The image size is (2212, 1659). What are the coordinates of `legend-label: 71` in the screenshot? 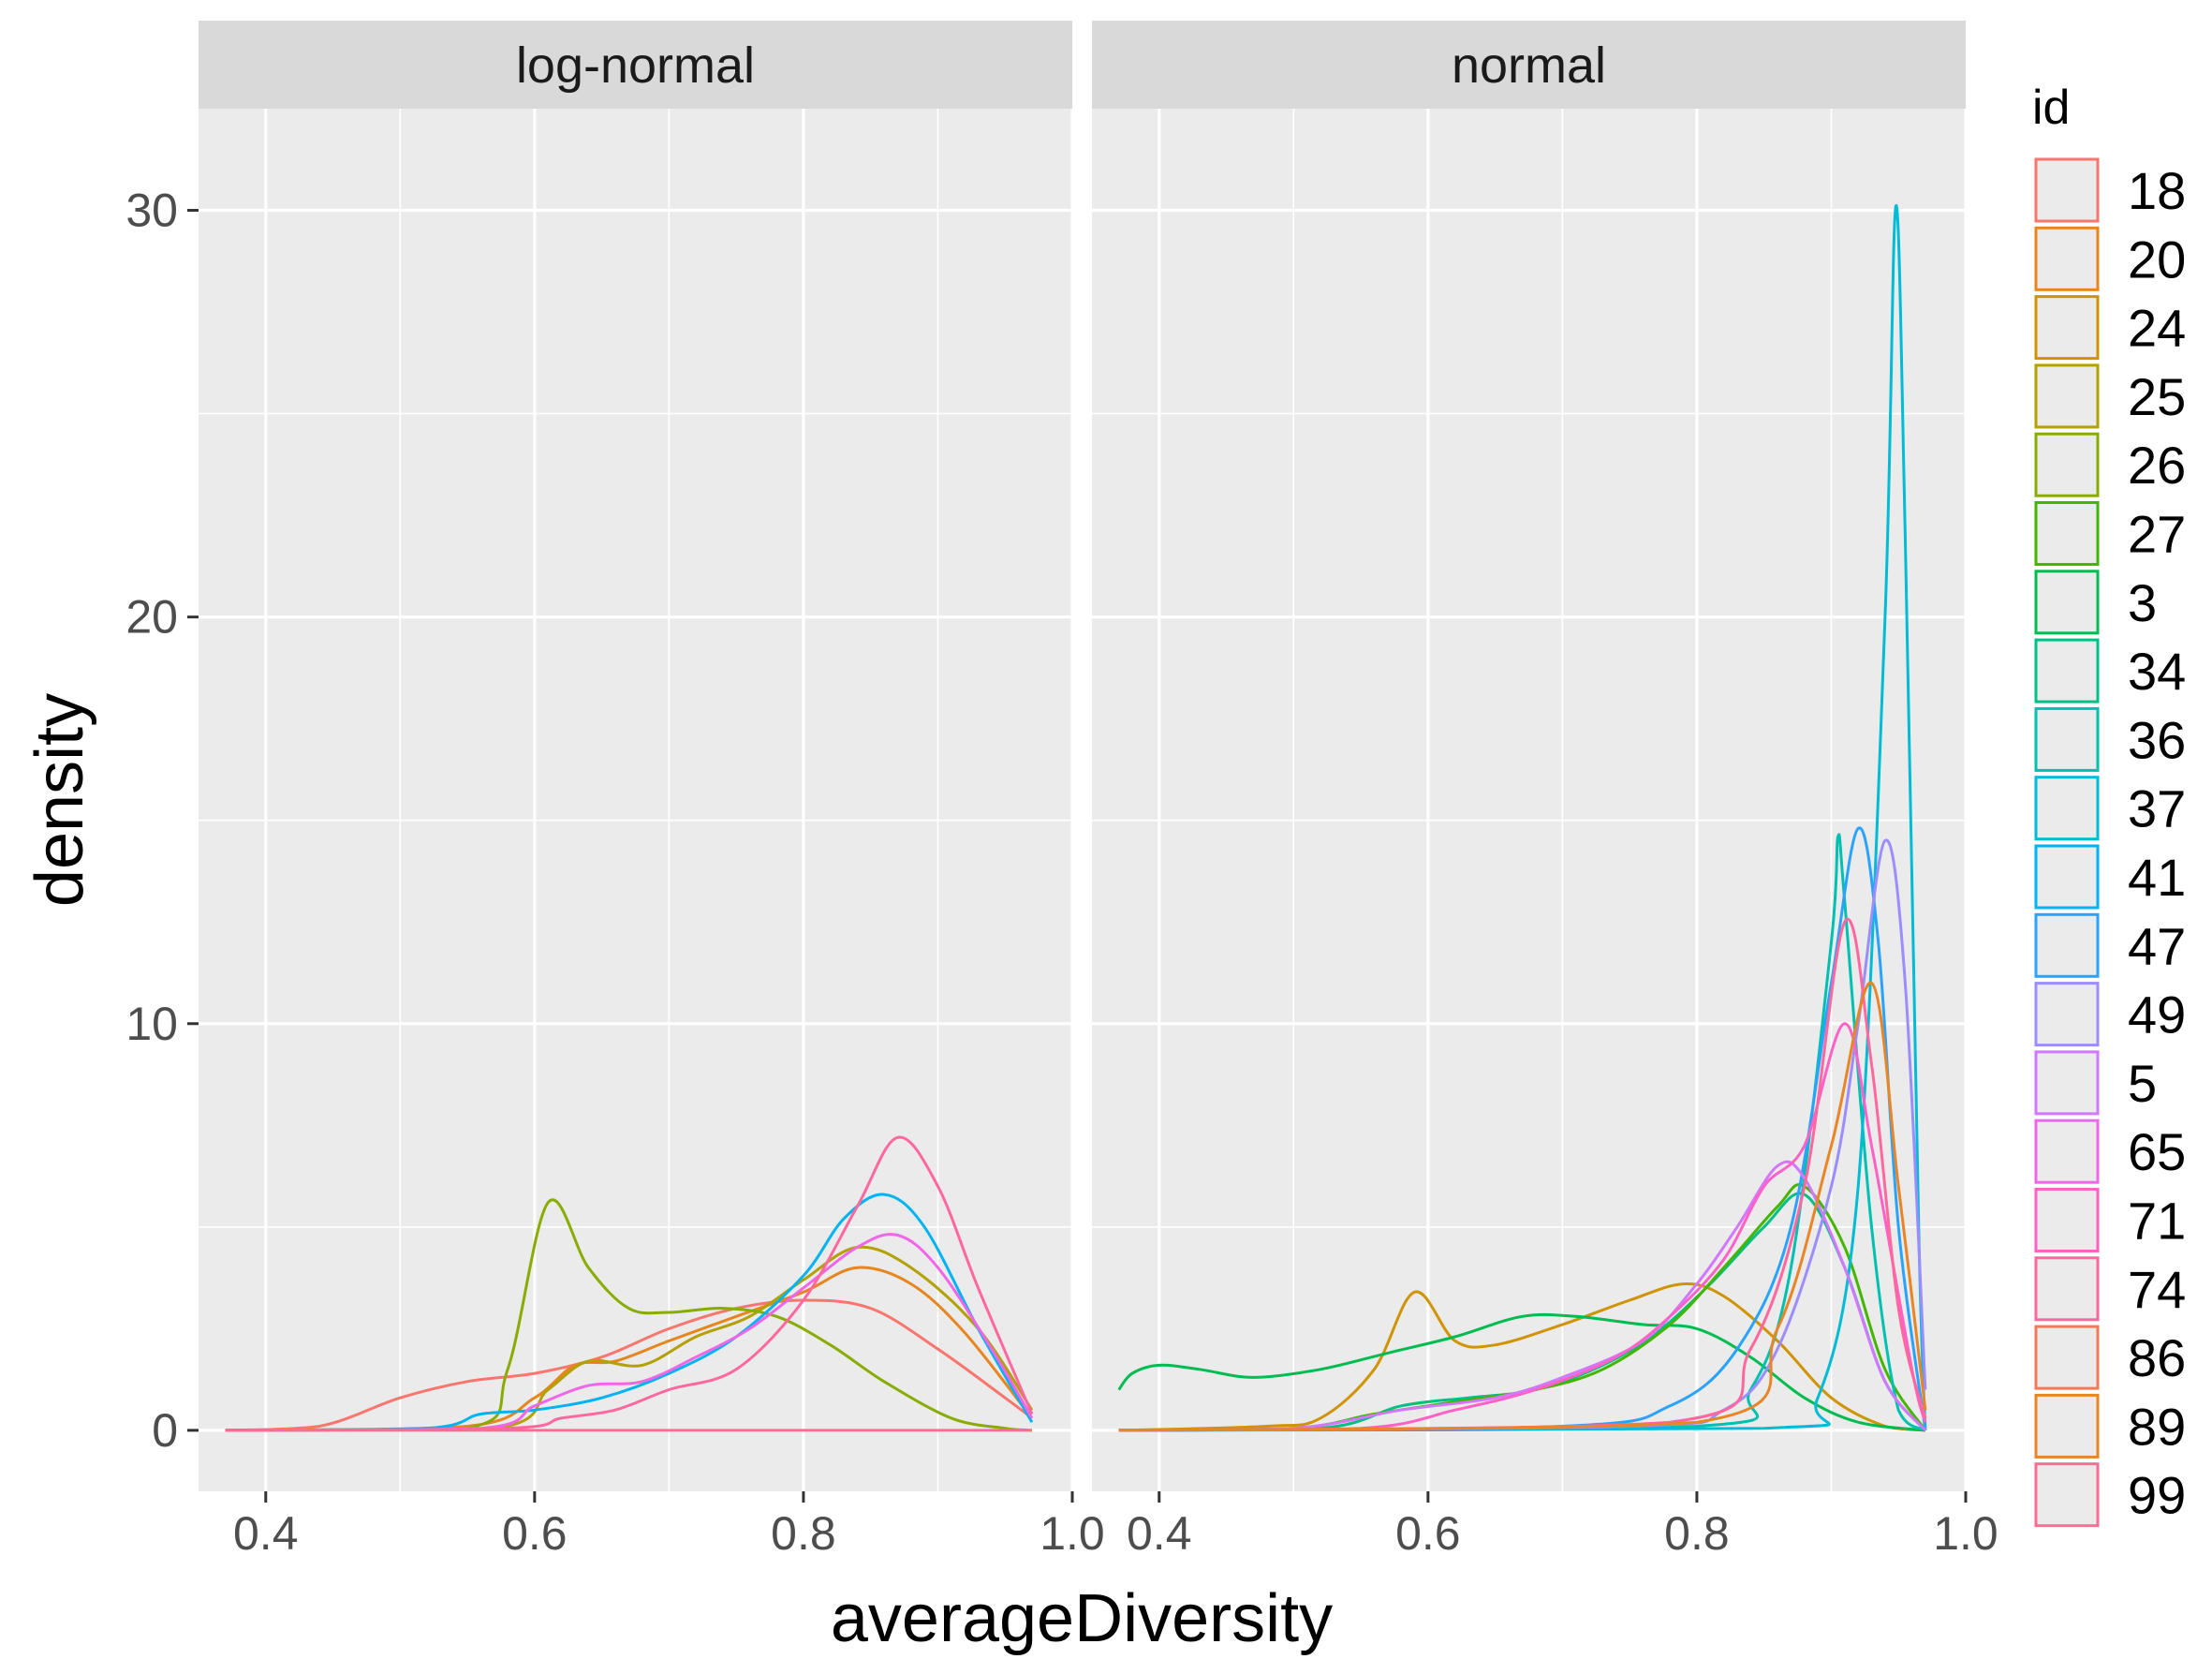 It's located at (2157, 1221).